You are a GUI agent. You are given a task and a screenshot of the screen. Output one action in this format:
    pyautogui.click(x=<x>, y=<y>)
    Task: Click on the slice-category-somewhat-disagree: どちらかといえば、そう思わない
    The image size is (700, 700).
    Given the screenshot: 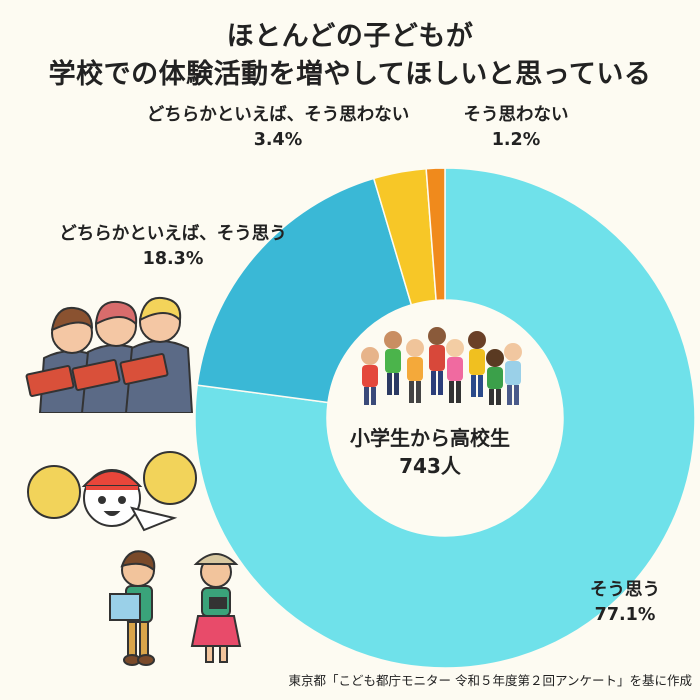 What is the action you would take?
    pyautogui.click(x=278, y=115)
    